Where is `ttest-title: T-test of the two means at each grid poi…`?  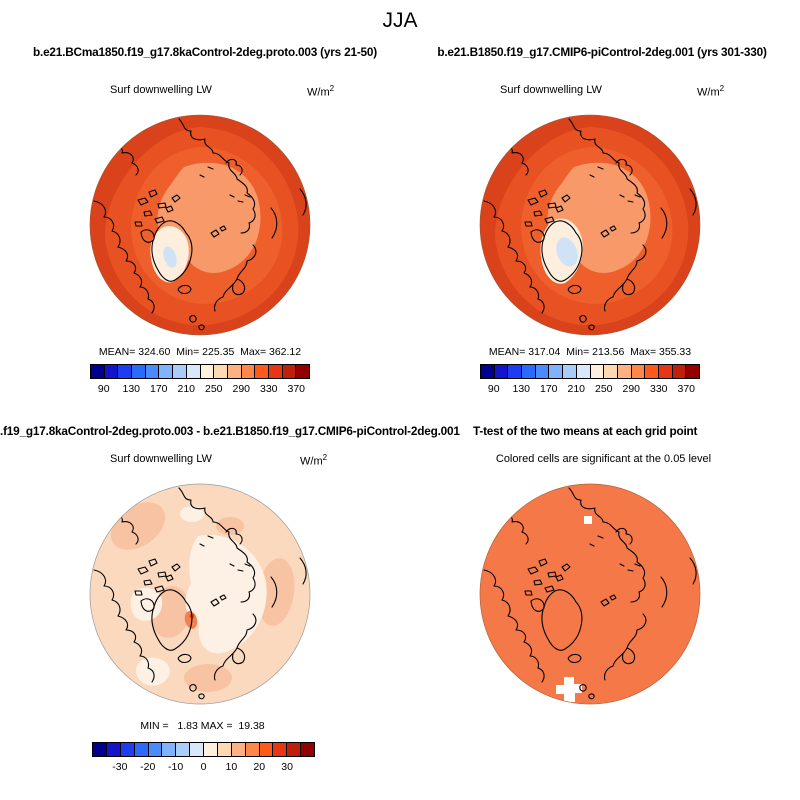 ttest-title: T-test of the two means at each grid poi… is located at coordinates (585, 431).